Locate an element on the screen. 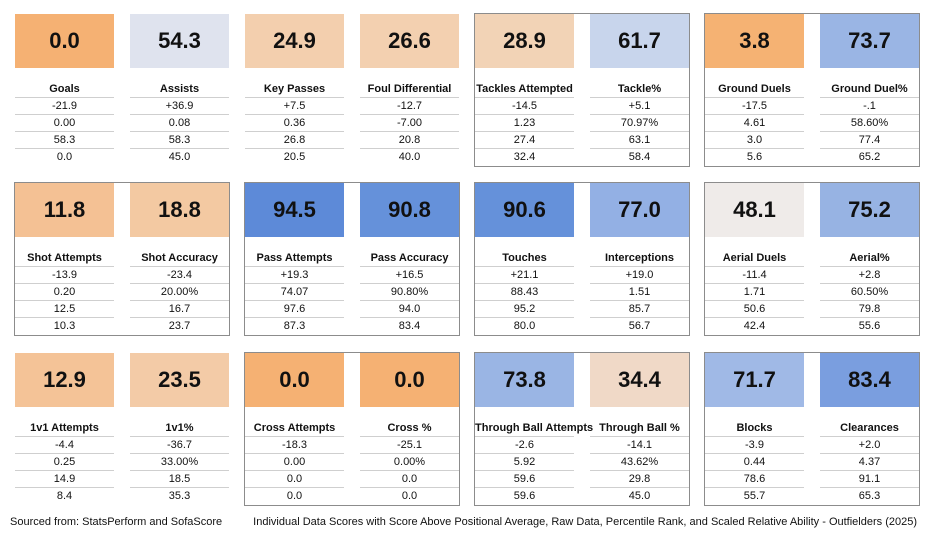 This screenshot has width=931, height=540. score-box: 48.1 is located at coordinates (754, 210).